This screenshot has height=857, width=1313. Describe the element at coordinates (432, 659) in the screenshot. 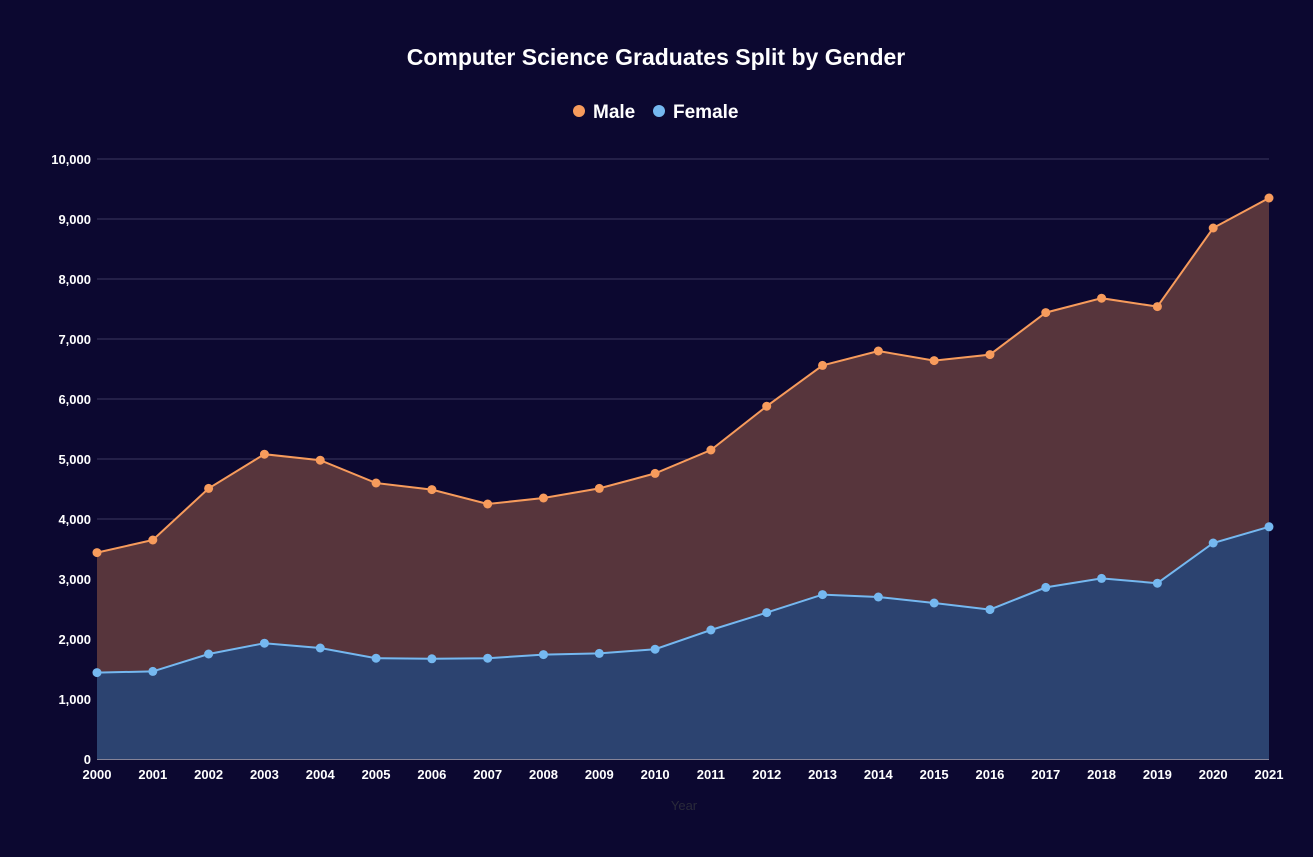

I see `point-female-2006` at that location.